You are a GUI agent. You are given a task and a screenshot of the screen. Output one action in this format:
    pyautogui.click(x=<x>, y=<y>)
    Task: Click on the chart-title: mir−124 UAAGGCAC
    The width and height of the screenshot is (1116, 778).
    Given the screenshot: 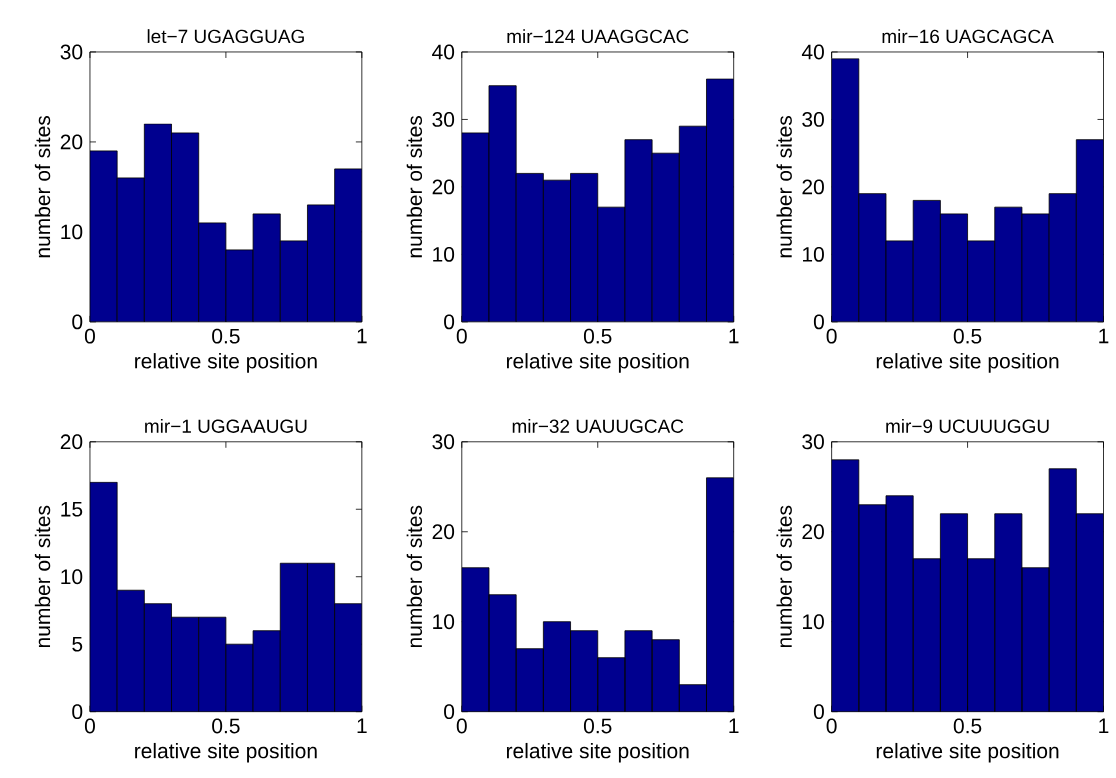 What is the action you would take?
    pyautogui.click(x=598, y=36)
    